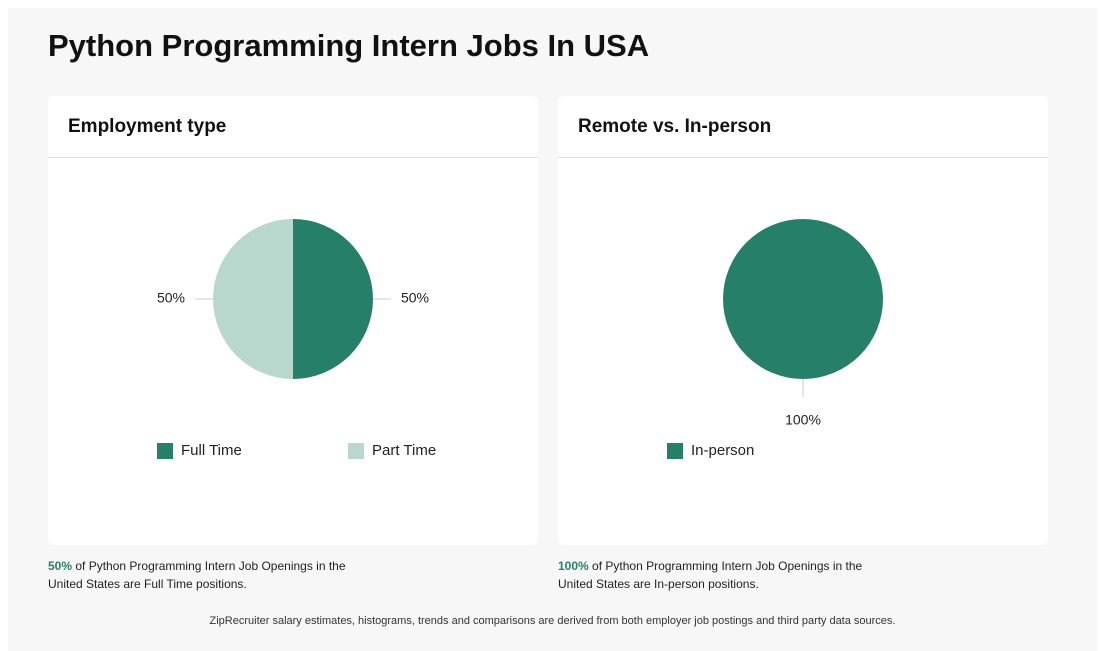  I want to click on pie-chart: 100% In-person, so click(775, 339).